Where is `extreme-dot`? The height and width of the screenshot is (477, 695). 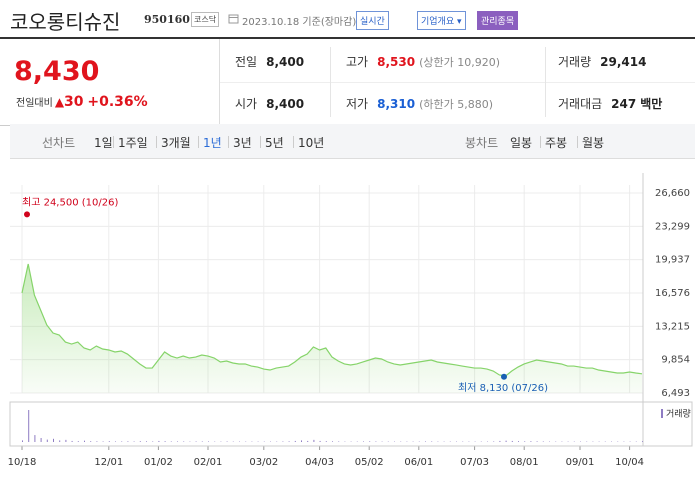
extreme-dot is located at coordinates (27, 214).